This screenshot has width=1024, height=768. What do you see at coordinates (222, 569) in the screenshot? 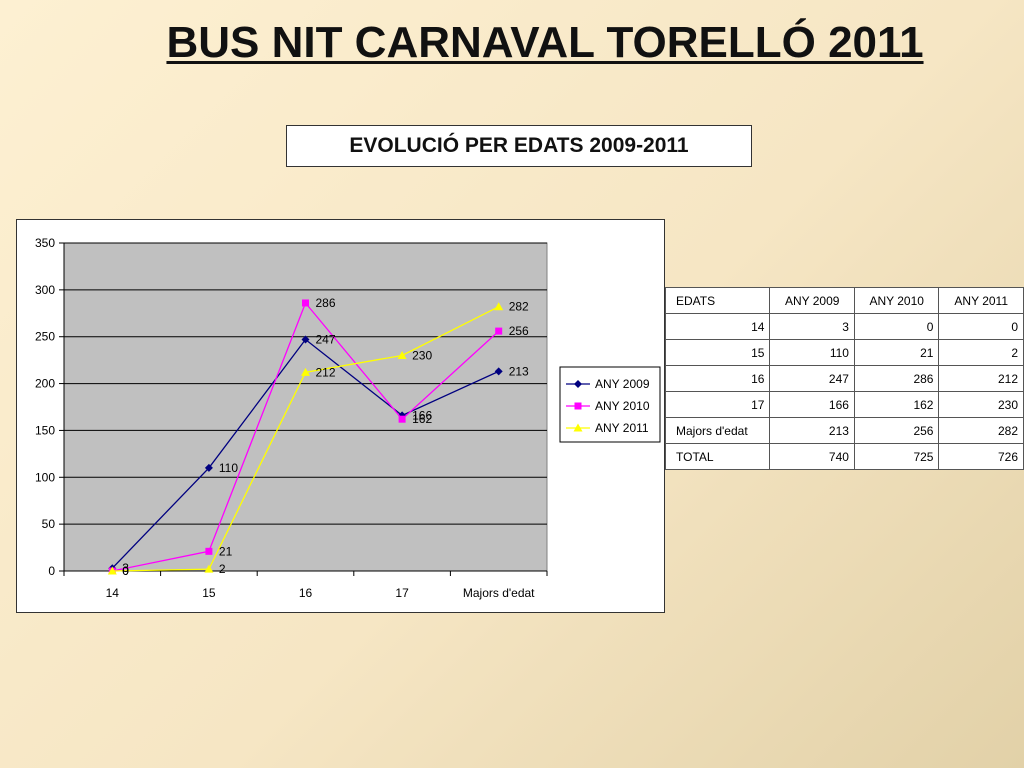
I see `data-label: 2` at bounding box center [222, 569].